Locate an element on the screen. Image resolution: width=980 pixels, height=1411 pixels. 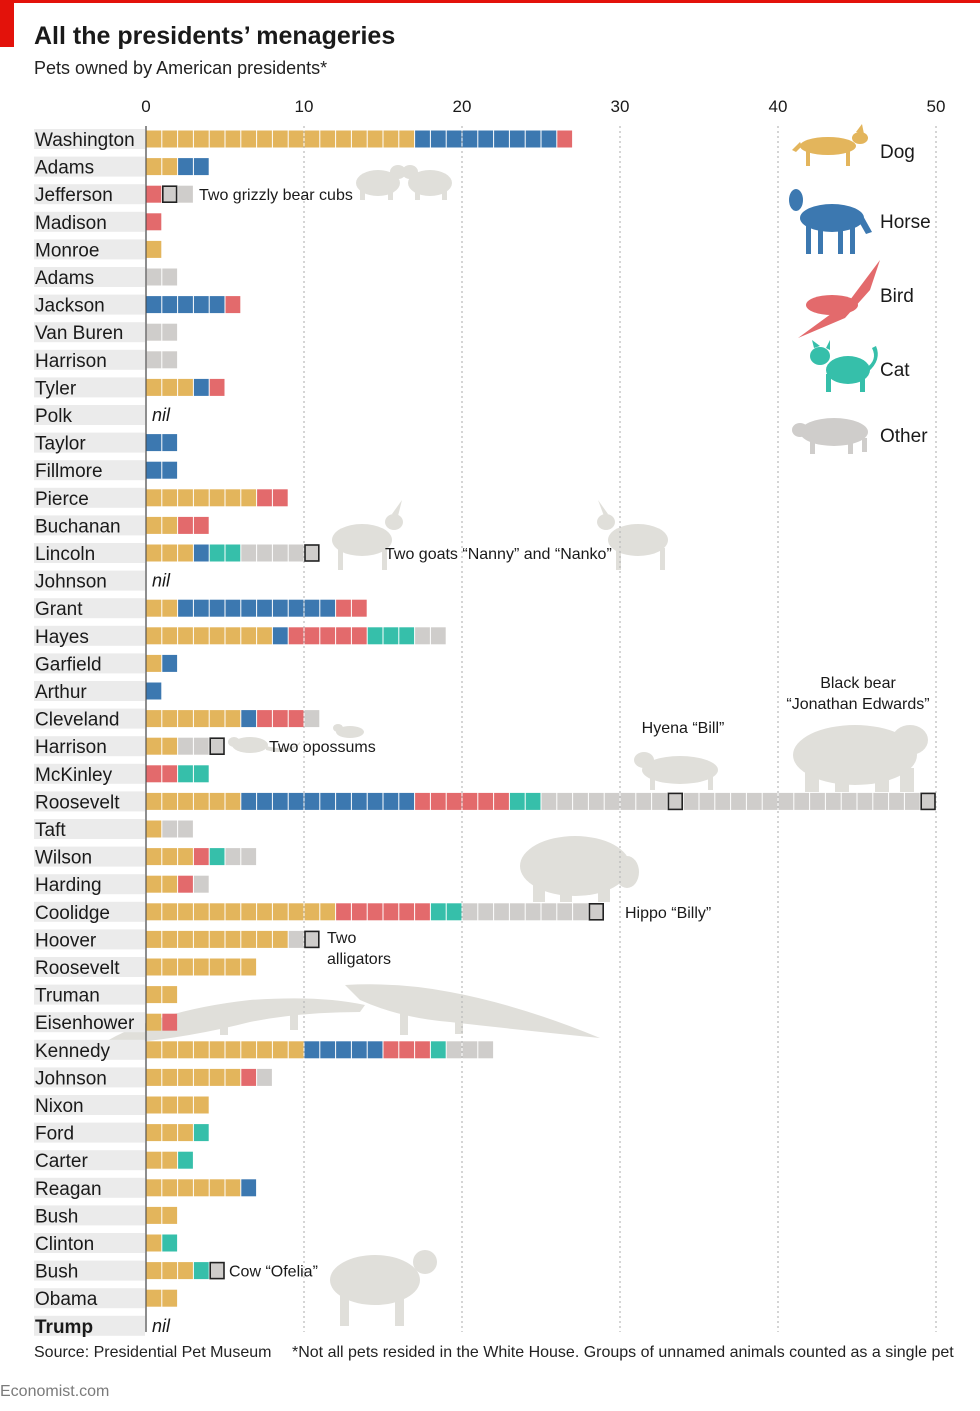
x-tick-label: 30 is located at coordinates (620, 106).